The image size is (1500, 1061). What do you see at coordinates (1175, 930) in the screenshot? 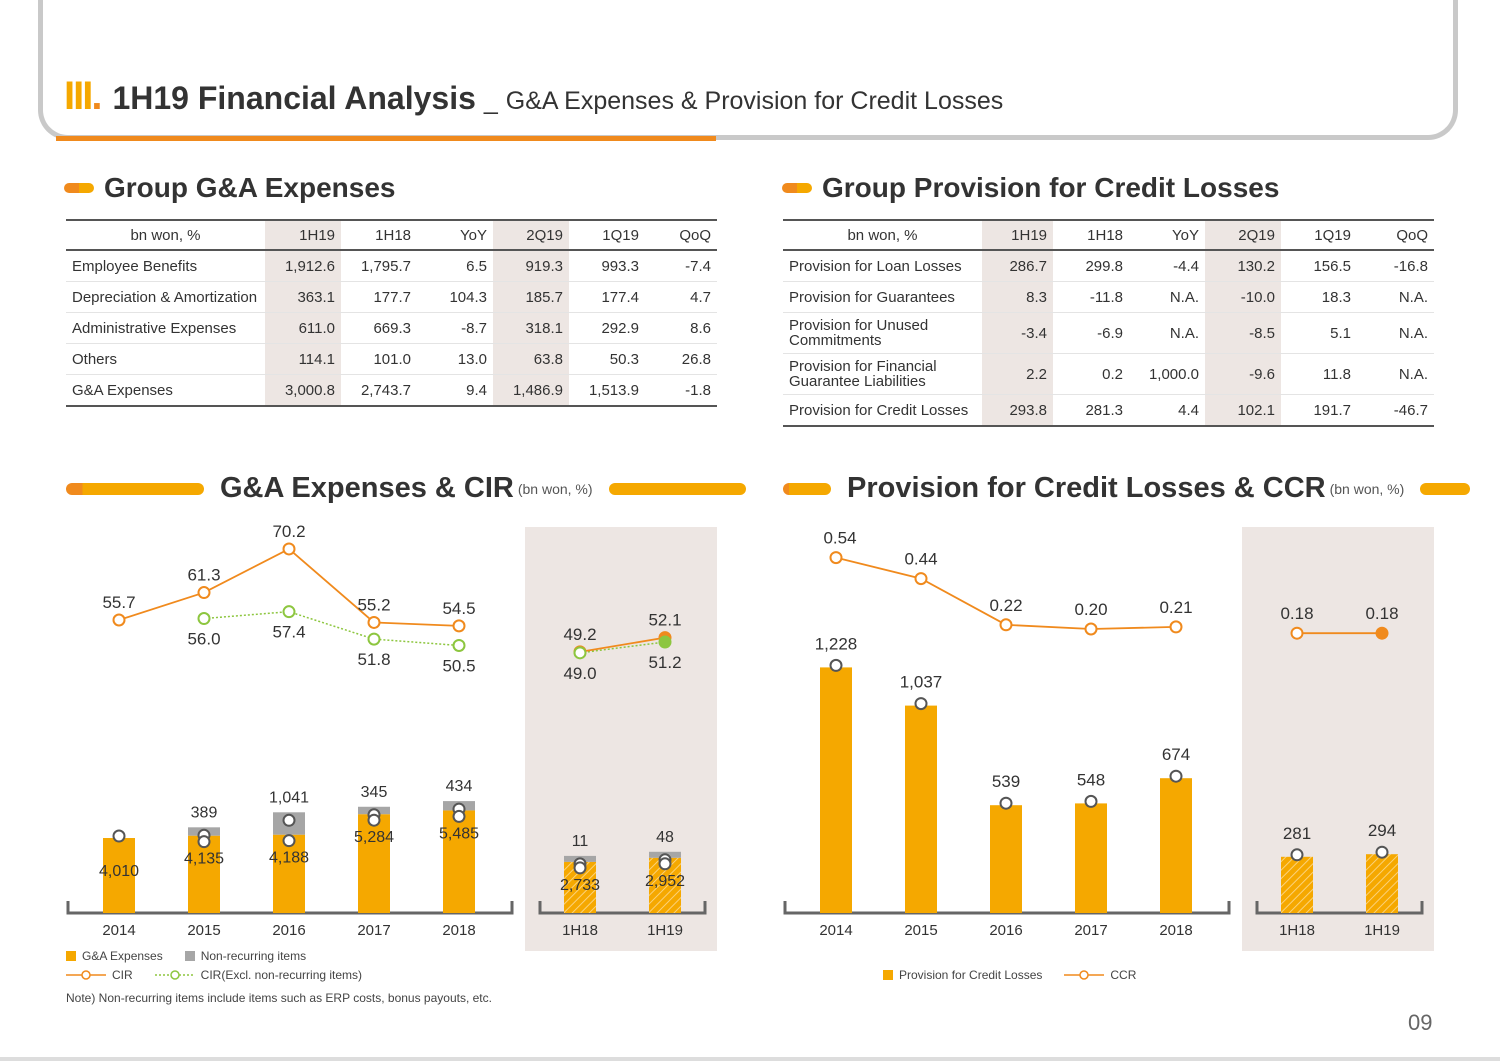
I see `x-tick-label: 2018` at bounding box center [1175, 930].